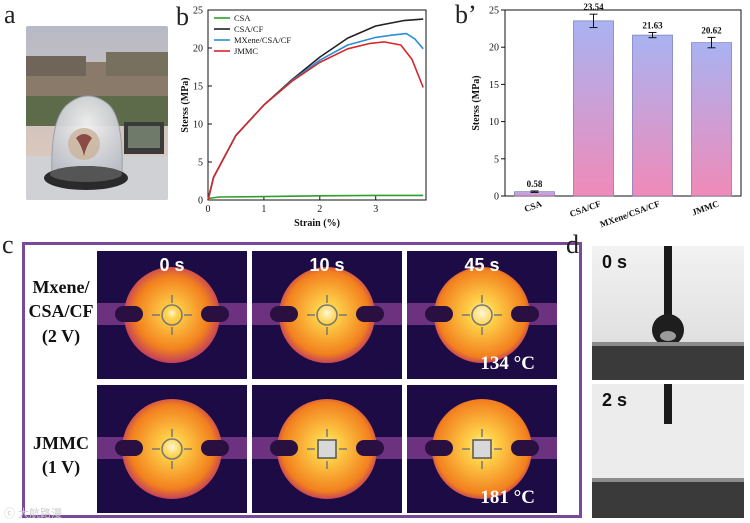  I want to click on bar-jmmc, so click(711, 119).